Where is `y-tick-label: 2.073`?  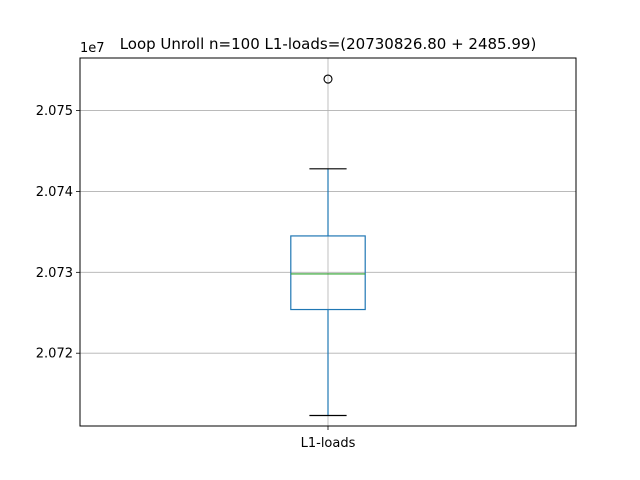 y-tick-label: 2.073 is located at coordinates (54, 273).